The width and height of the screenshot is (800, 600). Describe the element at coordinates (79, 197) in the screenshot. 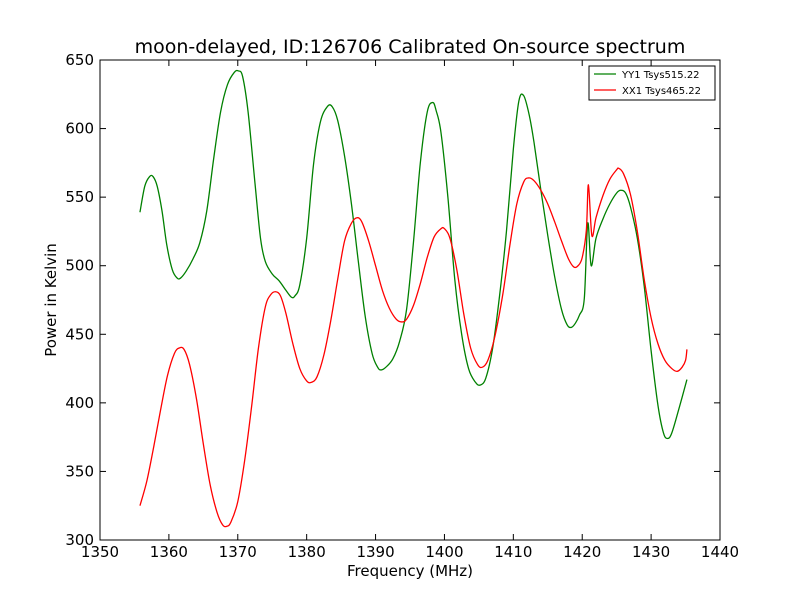

I see `y-tick-label: 550` at that location.